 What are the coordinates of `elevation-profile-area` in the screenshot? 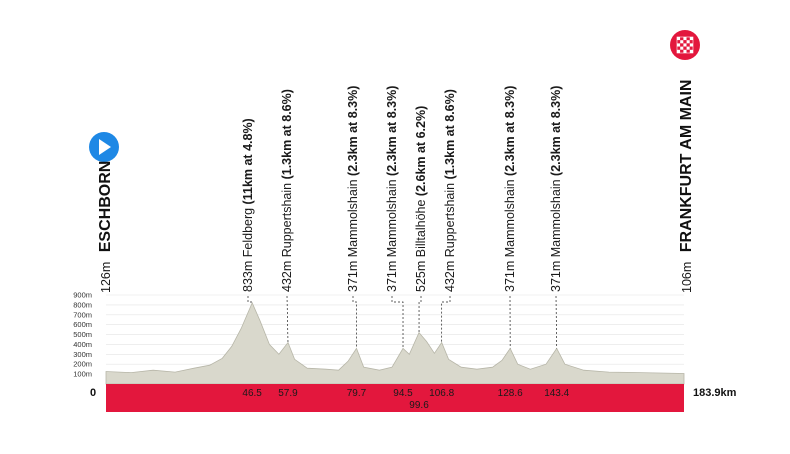 It's located at (395, 343).